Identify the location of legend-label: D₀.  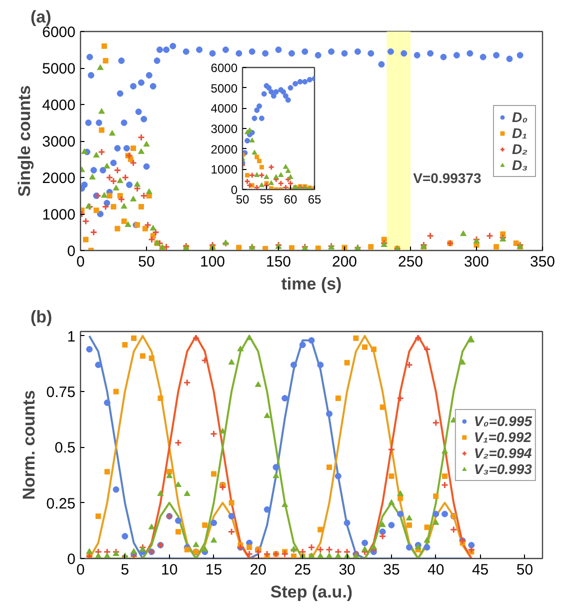
(520, 116).